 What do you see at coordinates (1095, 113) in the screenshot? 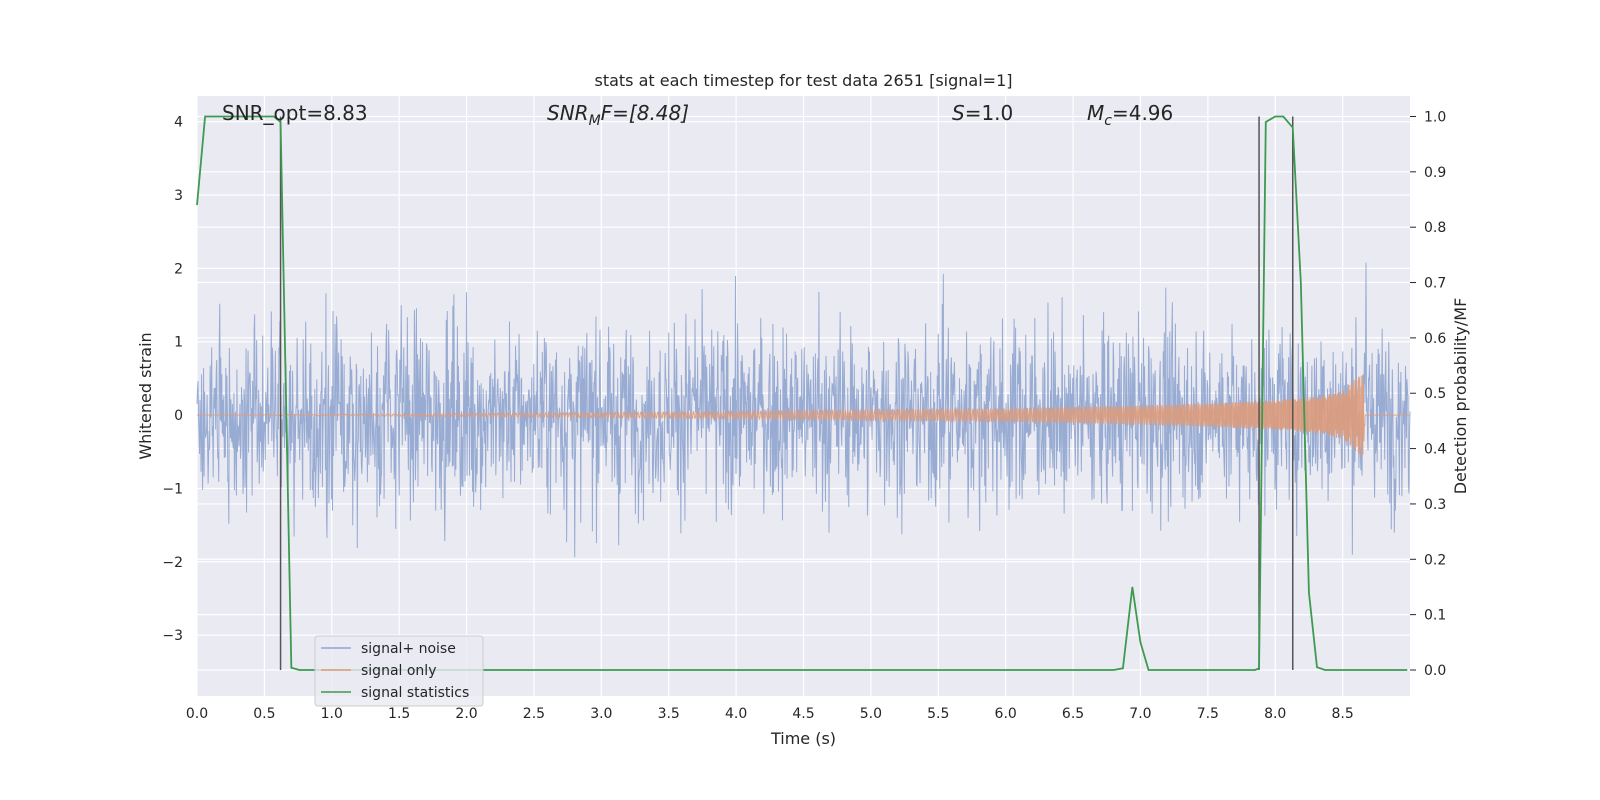
I see `annotation-mc-symbol: M` at bounding box center [1095, 113].